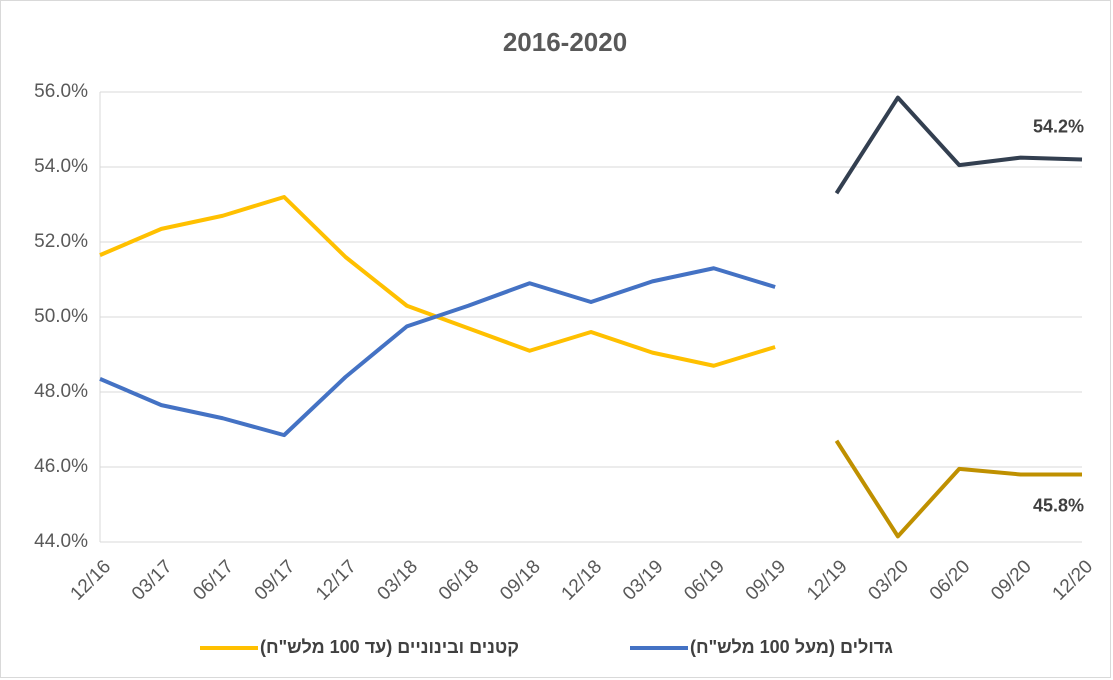 This screenshot has width=1113, height=680. What do you see at coordinates (565, 42) in the screenshot?
I see `chart-title: 2016-2020` at bounding box center [565, 42].